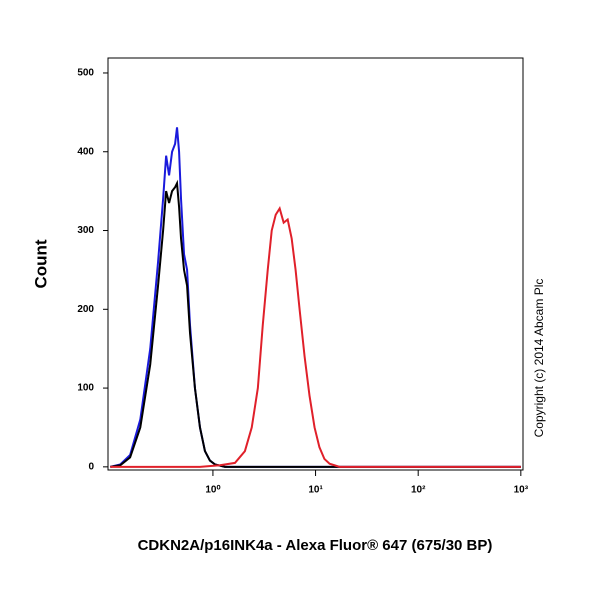 Image resolution: width=600 pixels, height=600 pixels. What do you see at coordinates (85, 73) in the screenshot?
I see `y-tick-label: 500` at bounding box center [85, 73].